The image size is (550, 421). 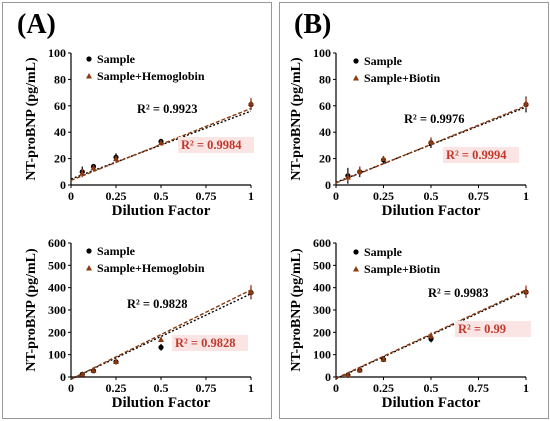 I want to click on r2-label: R² = 0.9828, so click(x=157, y=304).